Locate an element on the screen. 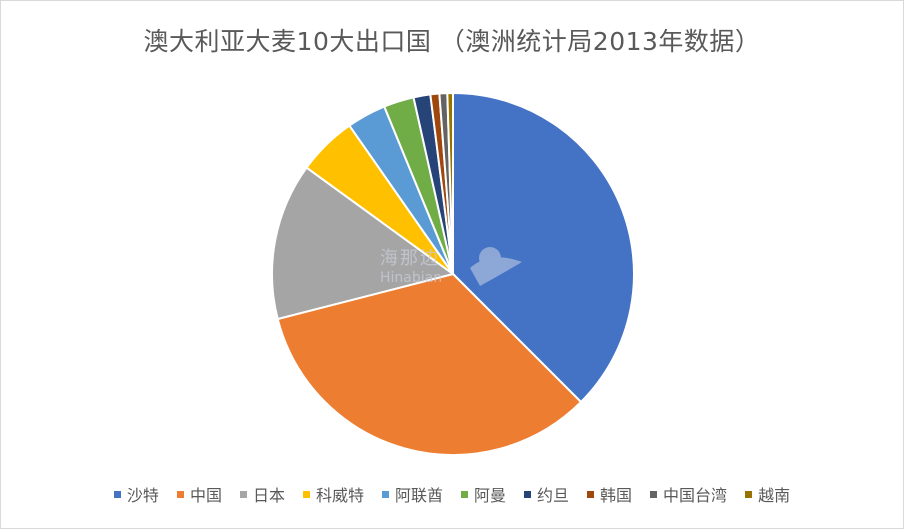 The width and height of the screenshot is (904, 529). legend-label: 沙特 is located at coordinates (142, 495).